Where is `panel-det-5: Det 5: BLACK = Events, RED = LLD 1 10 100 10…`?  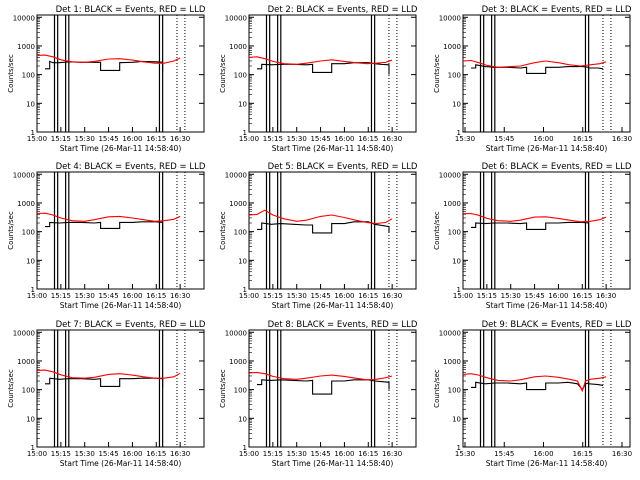 panel-det-5: Det 5: BLACK = Events, RED = LLD 1 10 100 10… is located at coordinates (318, 236).